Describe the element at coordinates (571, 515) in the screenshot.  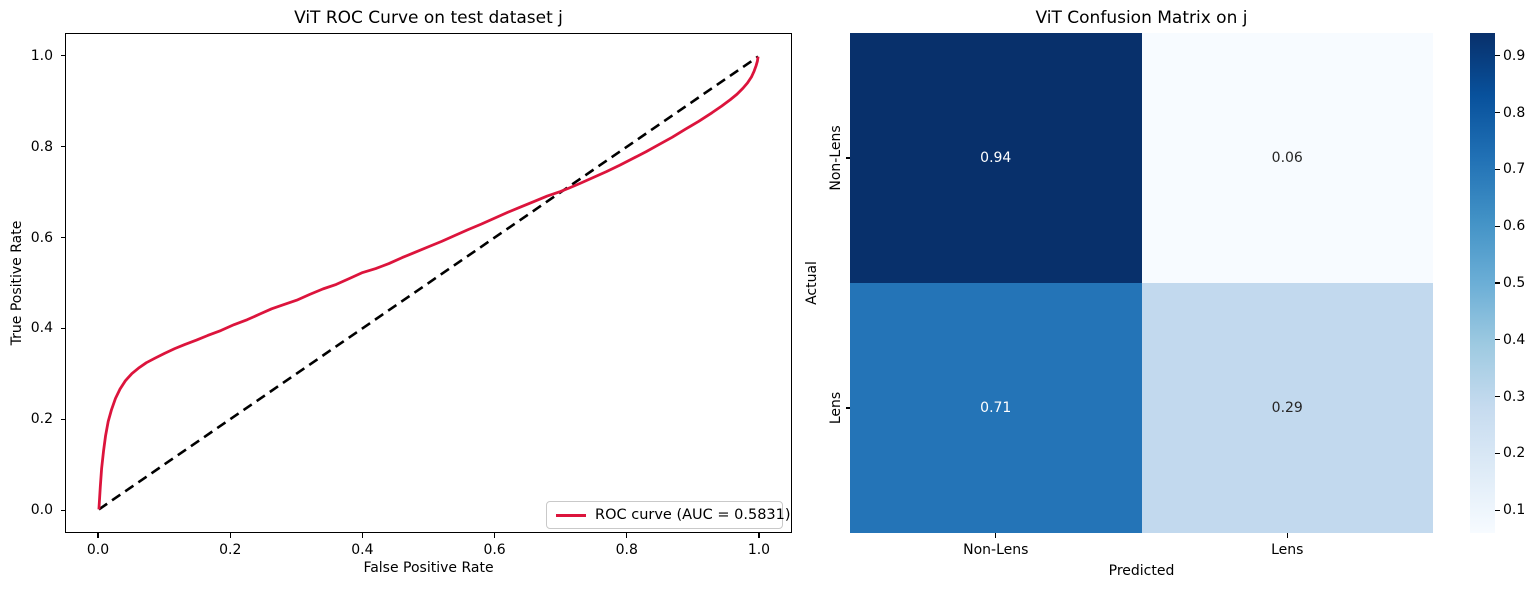
I see `roc-legend-line-sample` at that location.